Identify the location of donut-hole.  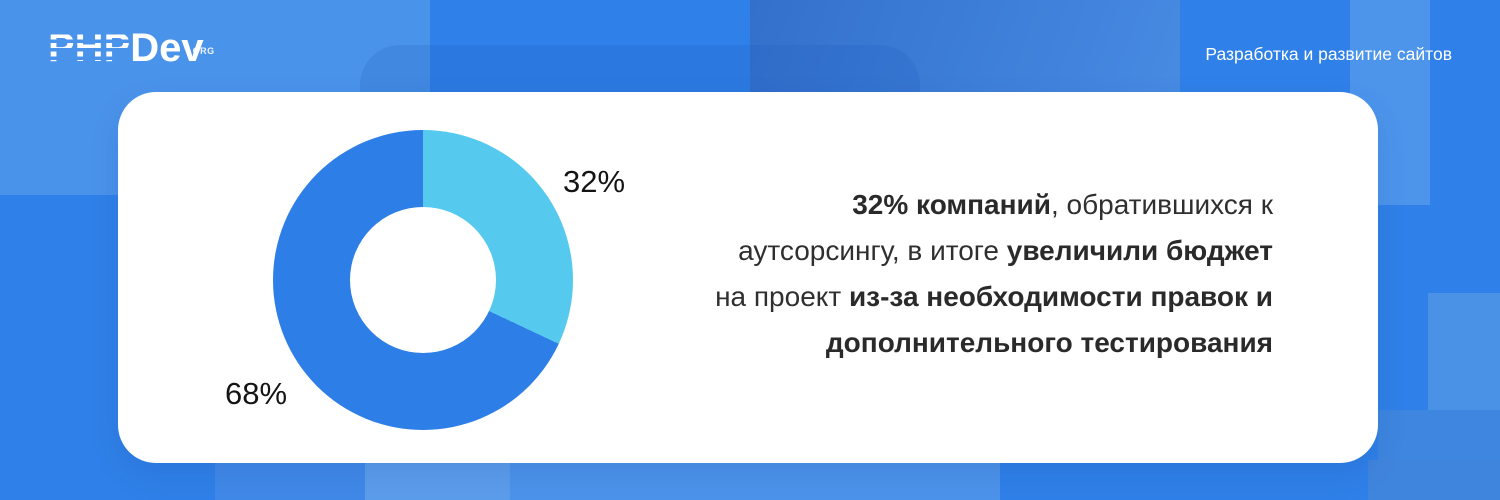
(423, 280).